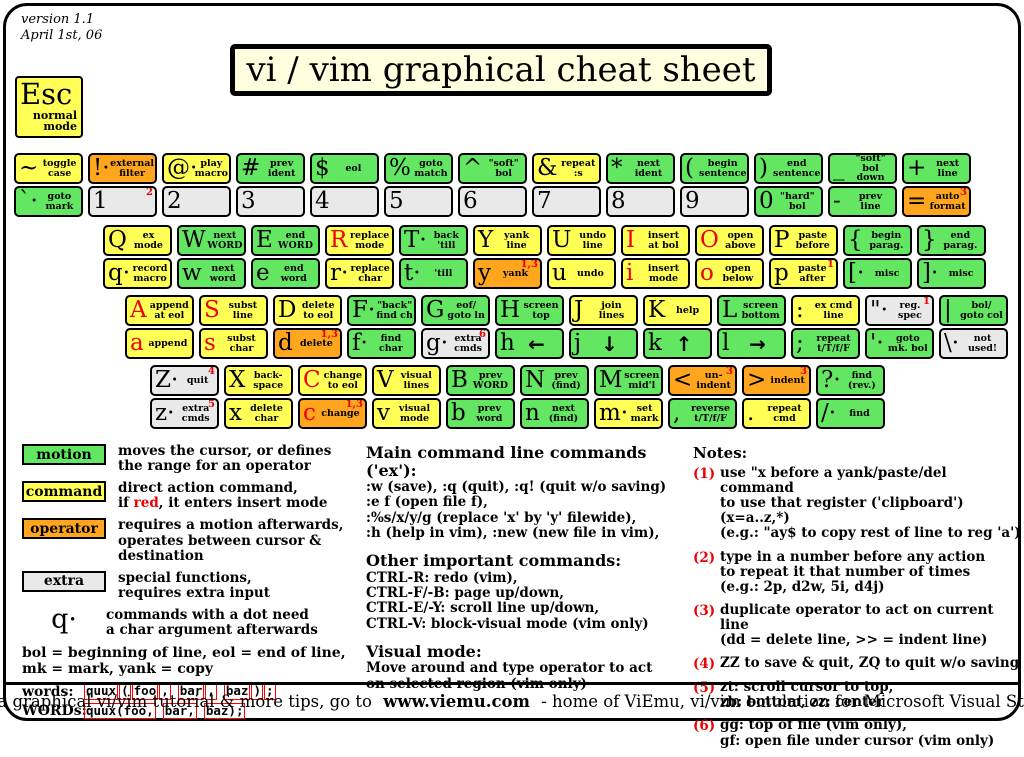 The width and height of the screenshot is (1024, 757). I want to click on key-0-top: ) end sentence, so click(788, 168).